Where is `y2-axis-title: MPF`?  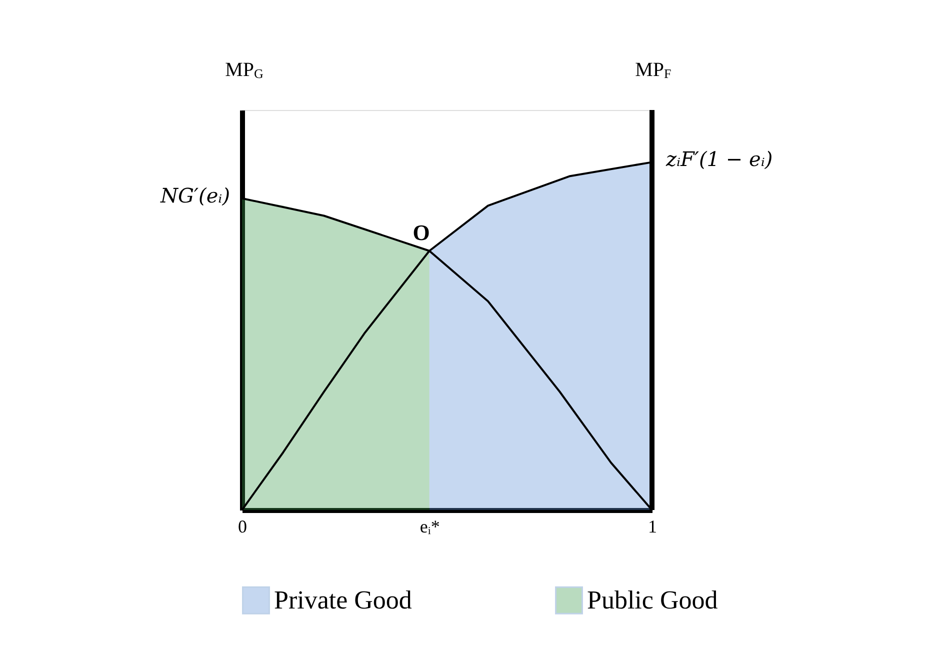
y2-axis-title: MPF is located at coordinates (653, 70).